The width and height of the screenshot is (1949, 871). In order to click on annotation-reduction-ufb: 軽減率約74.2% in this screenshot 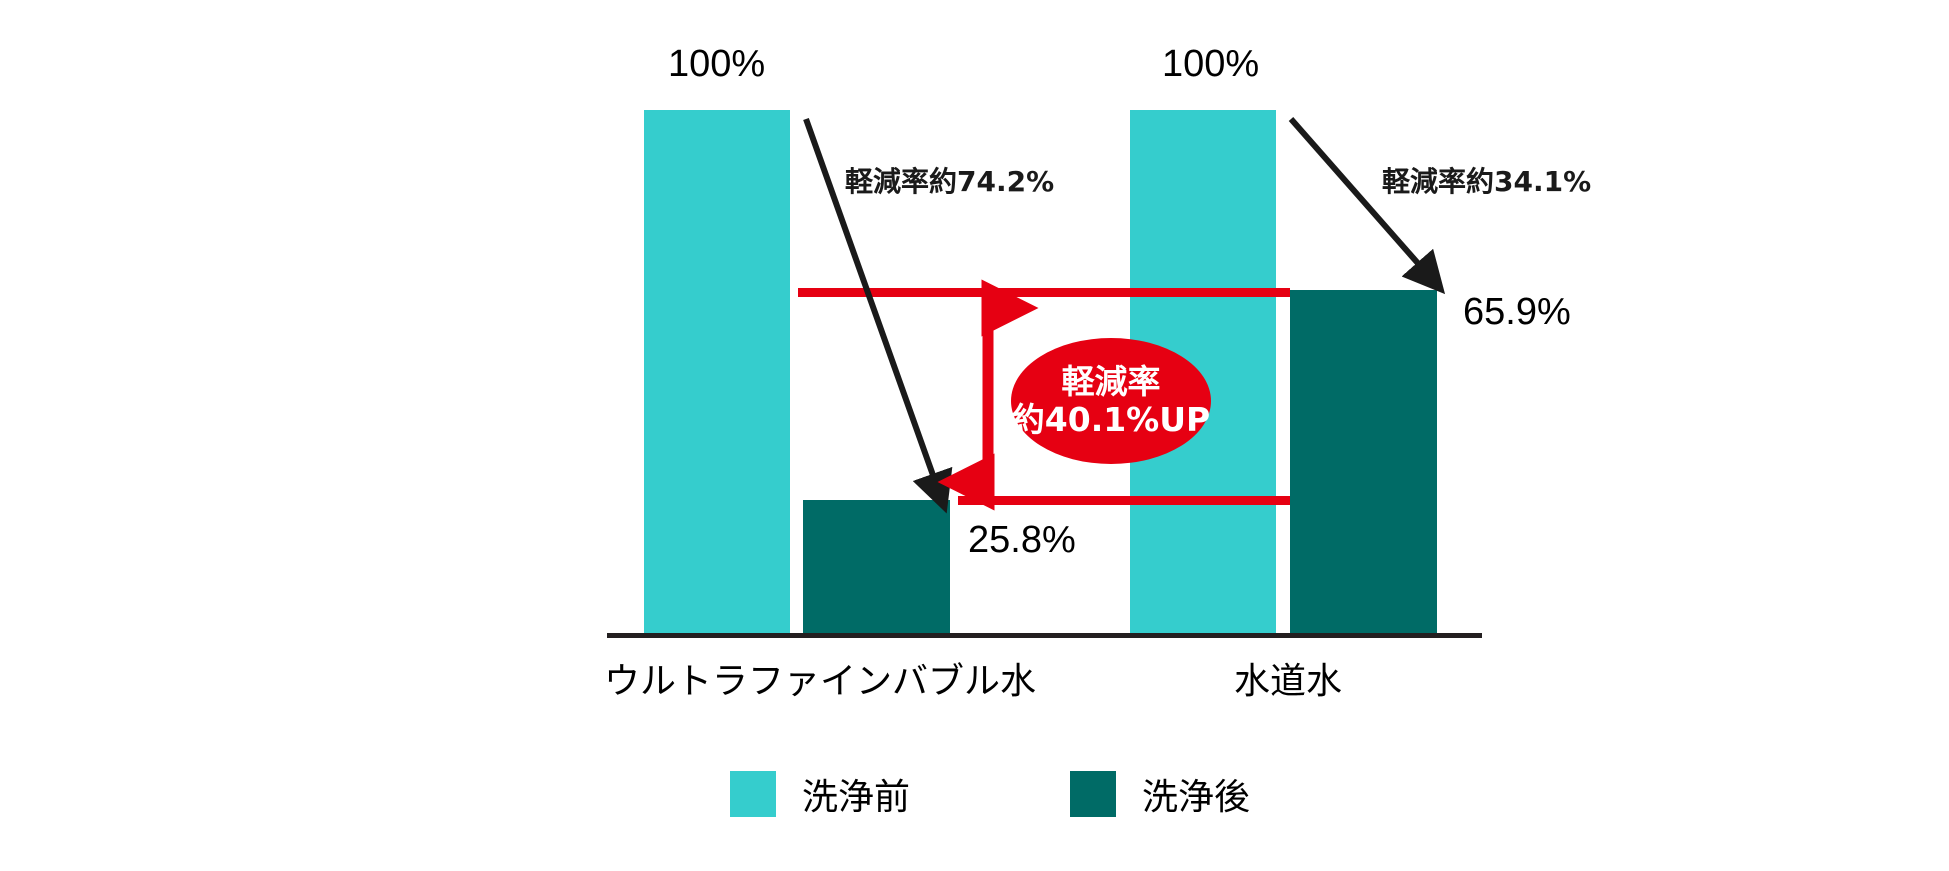, I will do `click(950, 181)`.